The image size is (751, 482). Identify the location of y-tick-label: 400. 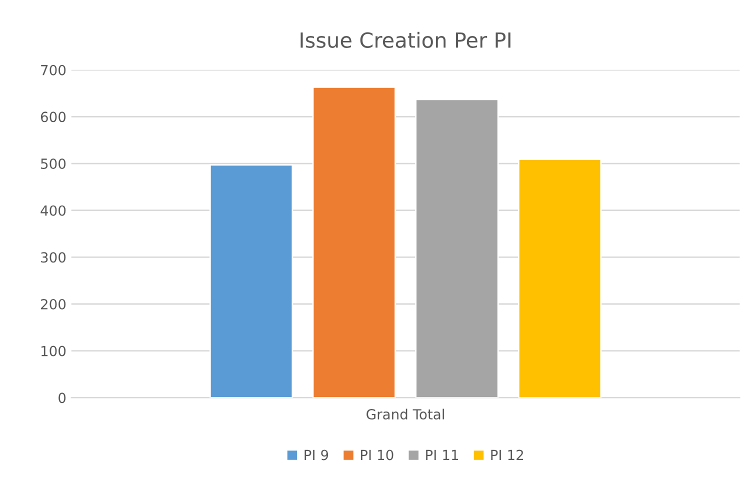
(53, 210).